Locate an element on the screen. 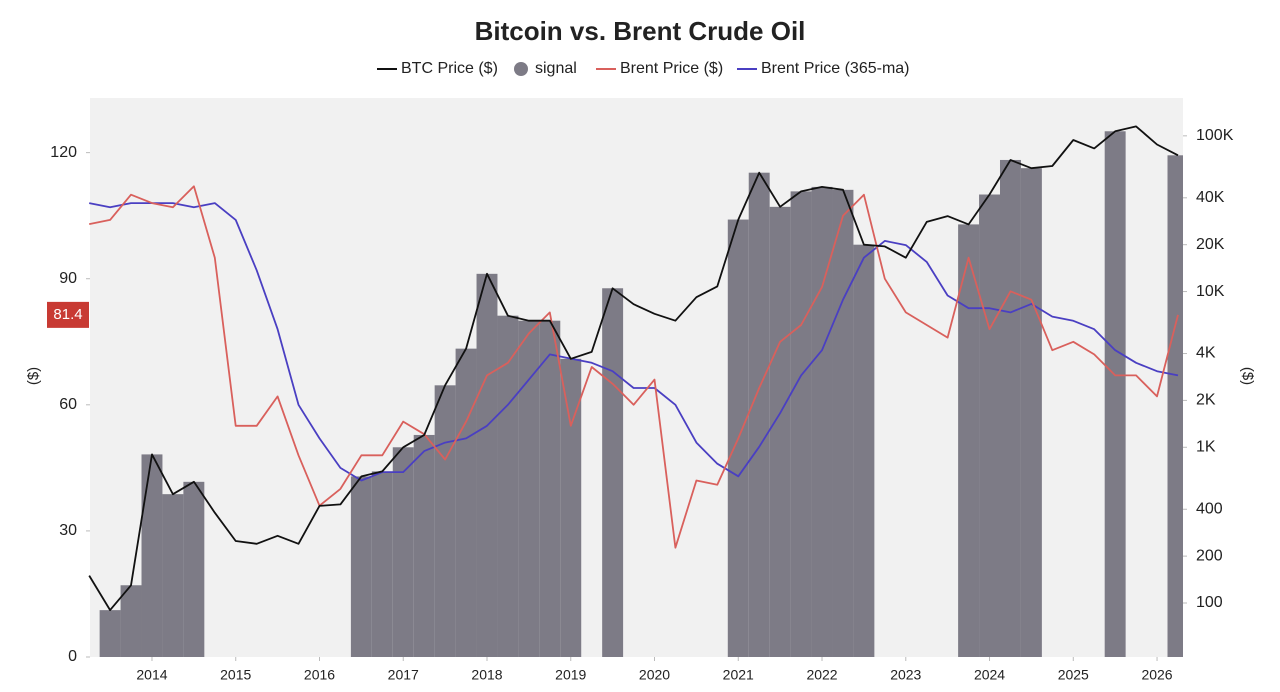 This screenshot has width=1280, height=692. y2-tick-label: 4K is located at coordinates (1206, 353).